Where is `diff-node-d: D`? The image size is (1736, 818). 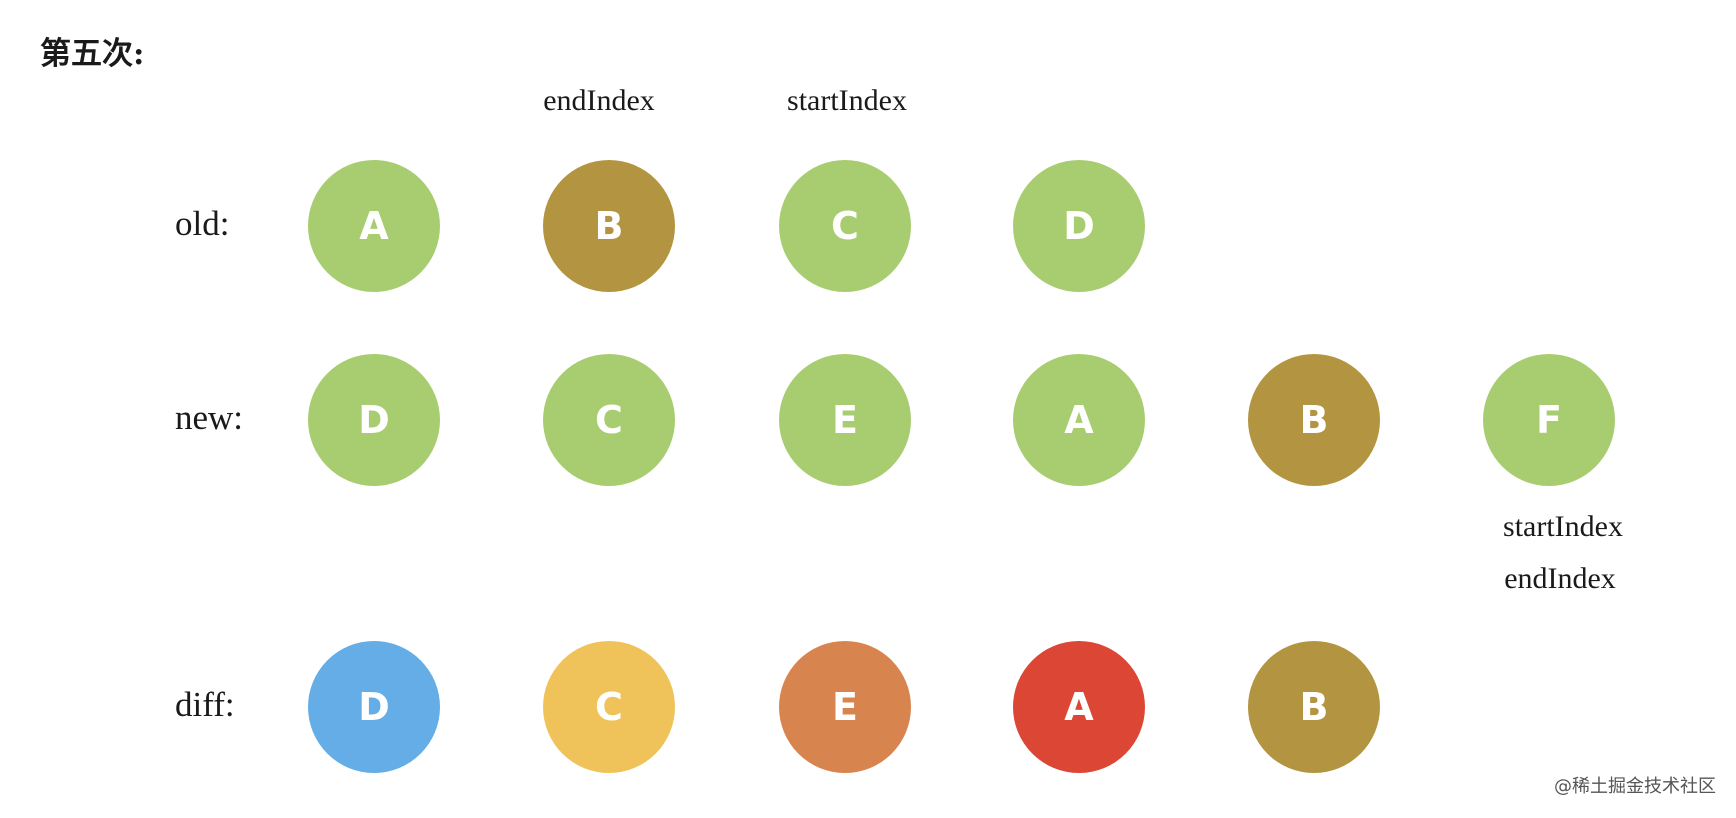
diff-node-d: D is located at coordinates (374, 707).